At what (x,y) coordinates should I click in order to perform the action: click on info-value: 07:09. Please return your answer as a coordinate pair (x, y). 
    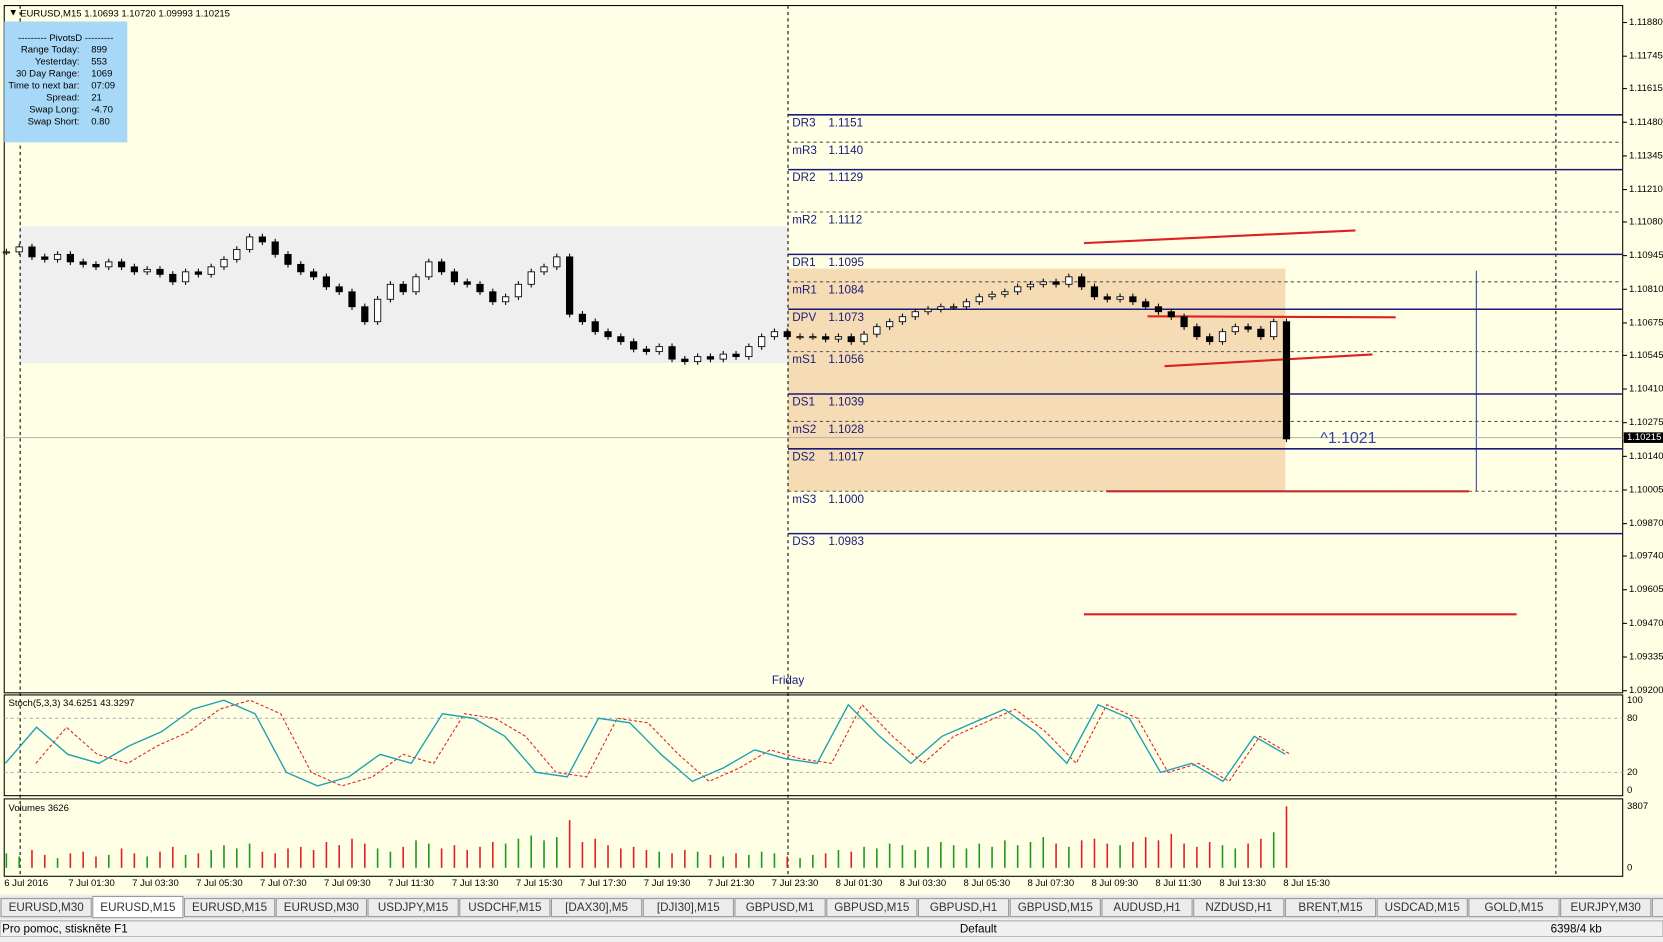
    Looking at the image, I should click on (103, 86).